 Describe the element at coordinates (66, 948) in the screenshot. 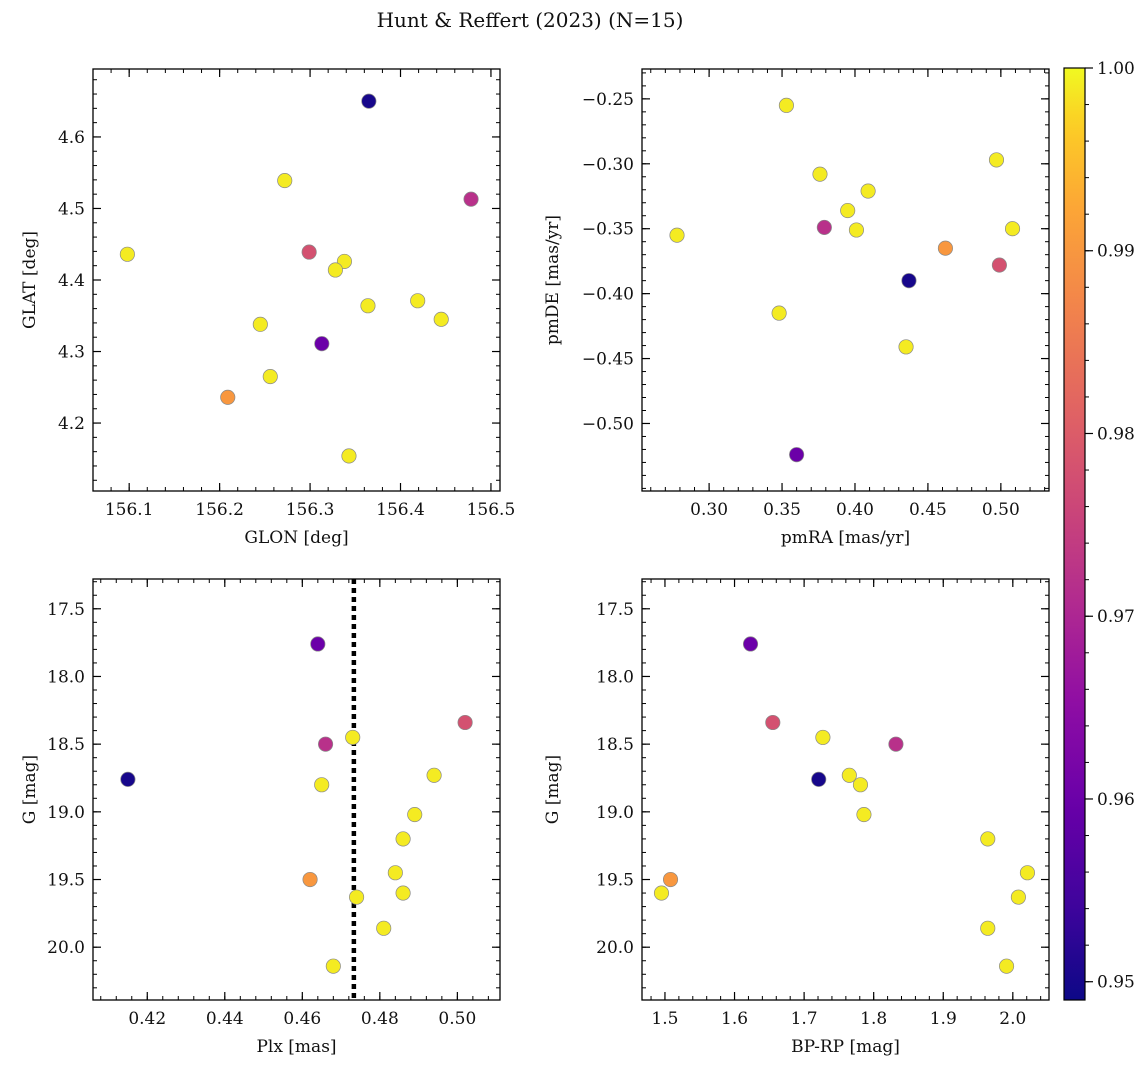

I see `y-tick-label: 20.0` at that location.